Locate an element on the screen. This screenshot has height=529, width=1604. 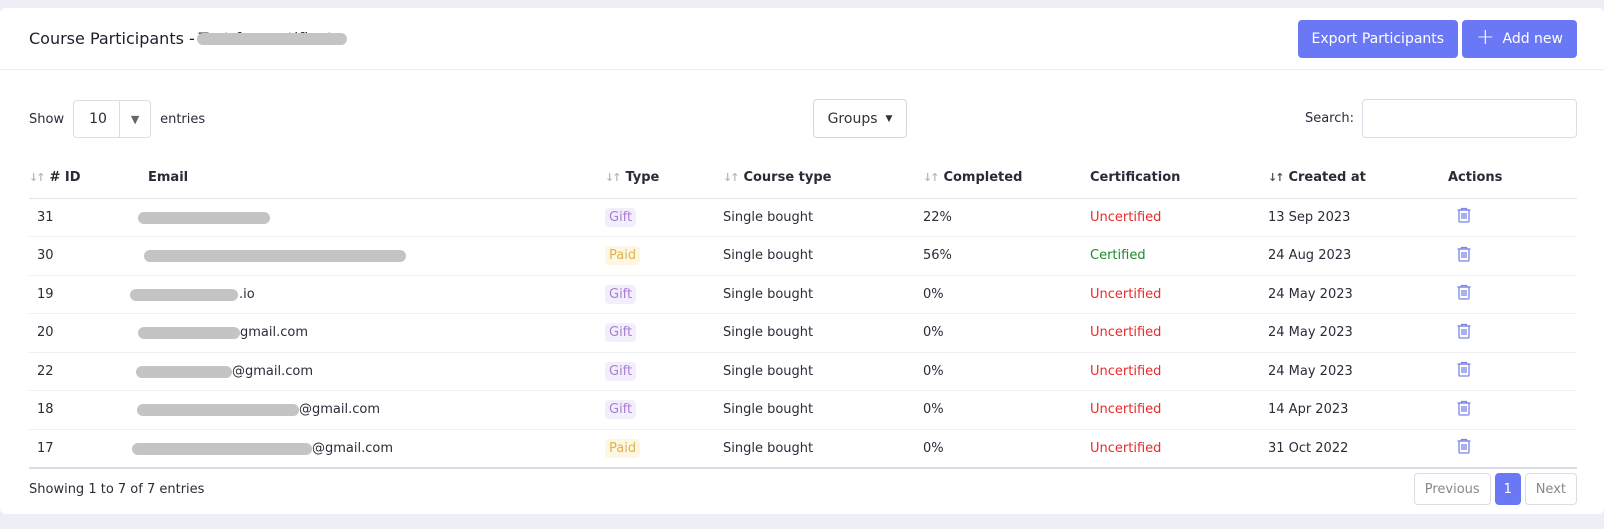
header-actions: Export Participants + Add new is located at coordinates (1437, 38).